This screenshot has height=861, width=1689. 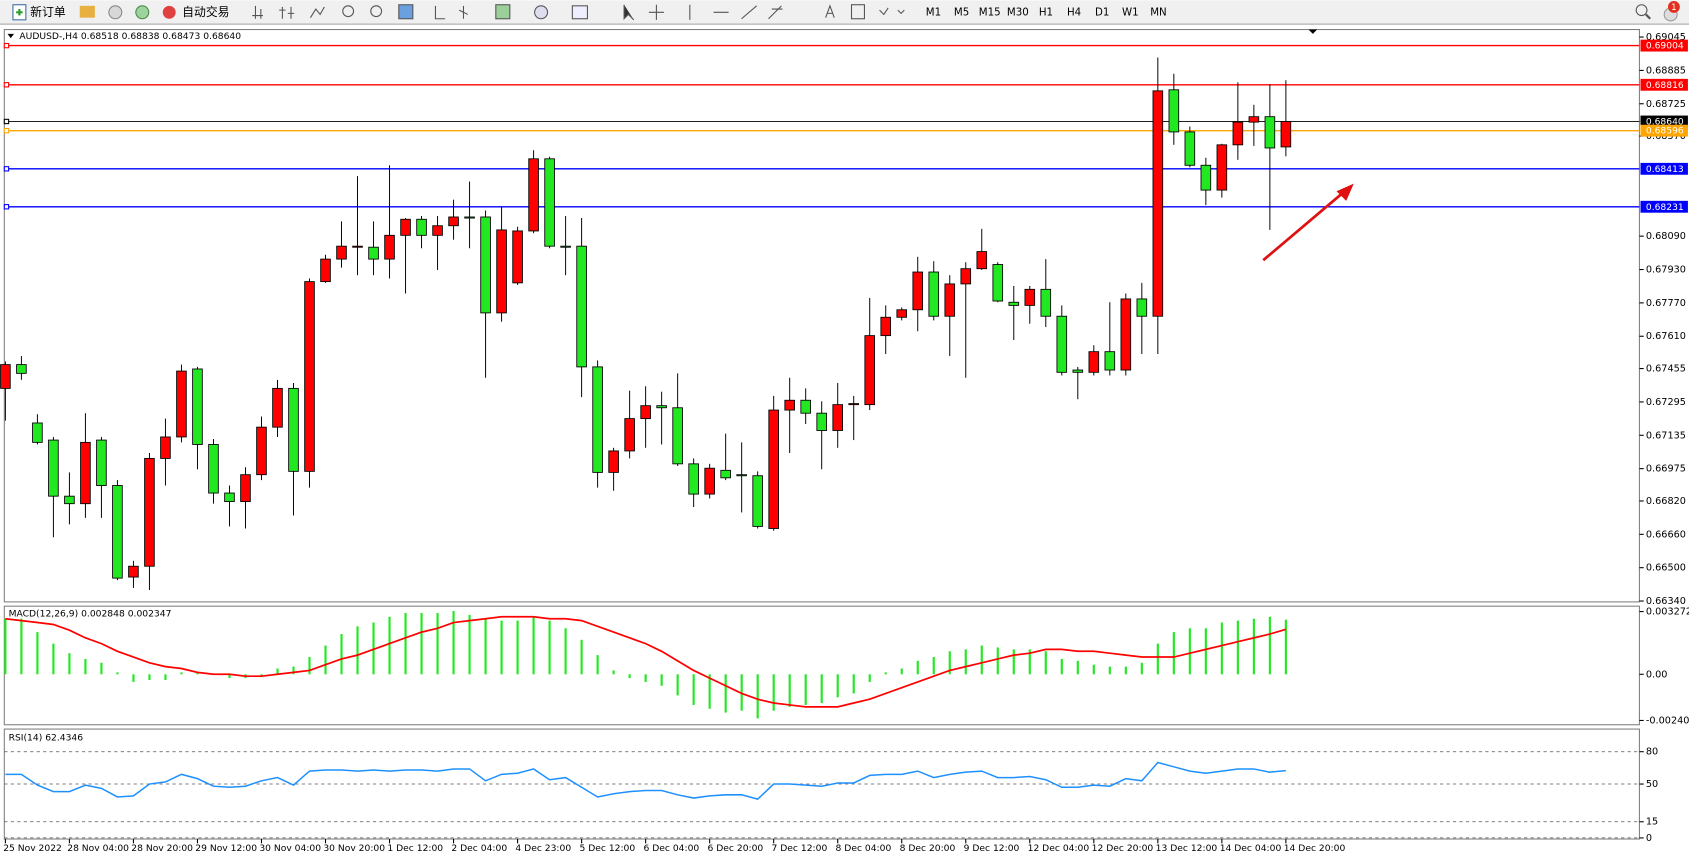 What do you see at coordinates (844, 12) in the screenshot?
I see `toolbar-bg` at bounding box center [844, 12].